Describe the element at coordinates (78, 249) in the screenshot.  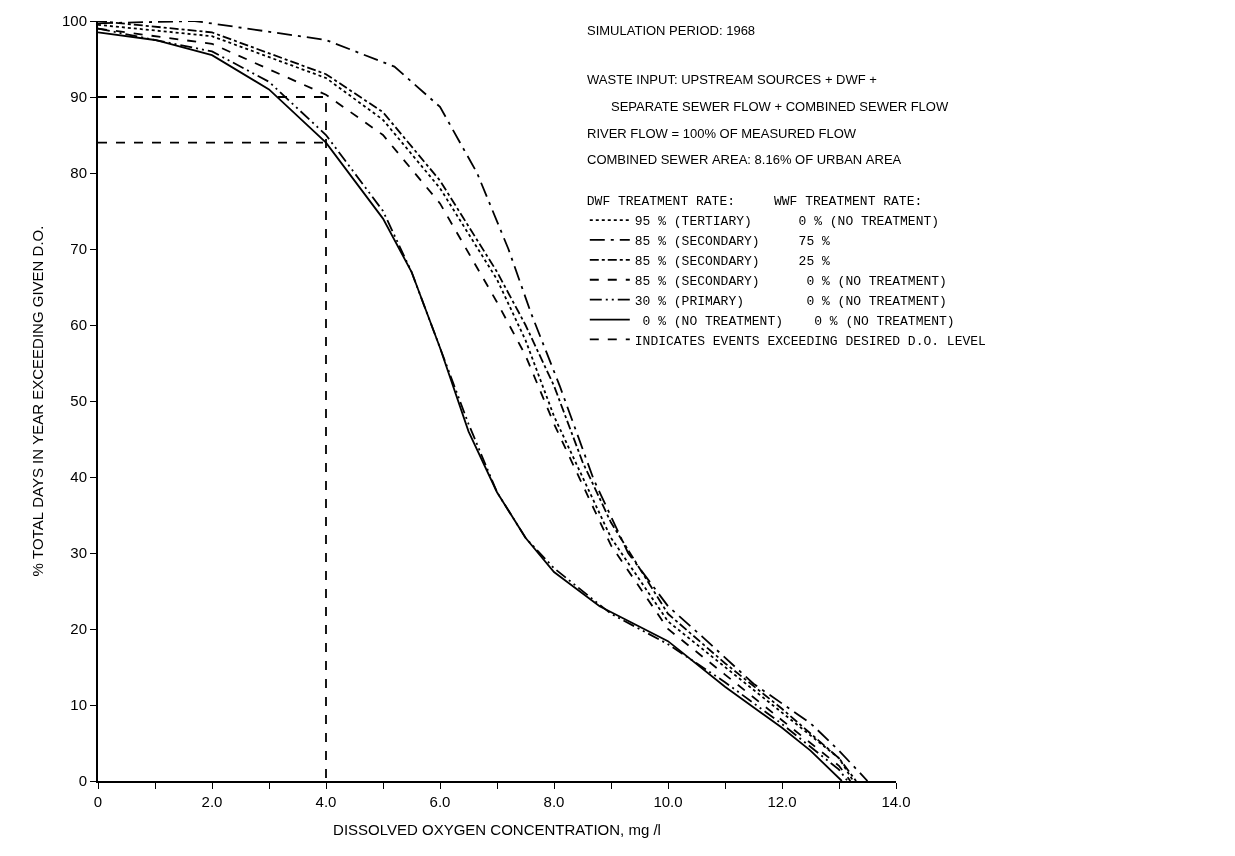
I see `y-tick-label: 70` at that location.